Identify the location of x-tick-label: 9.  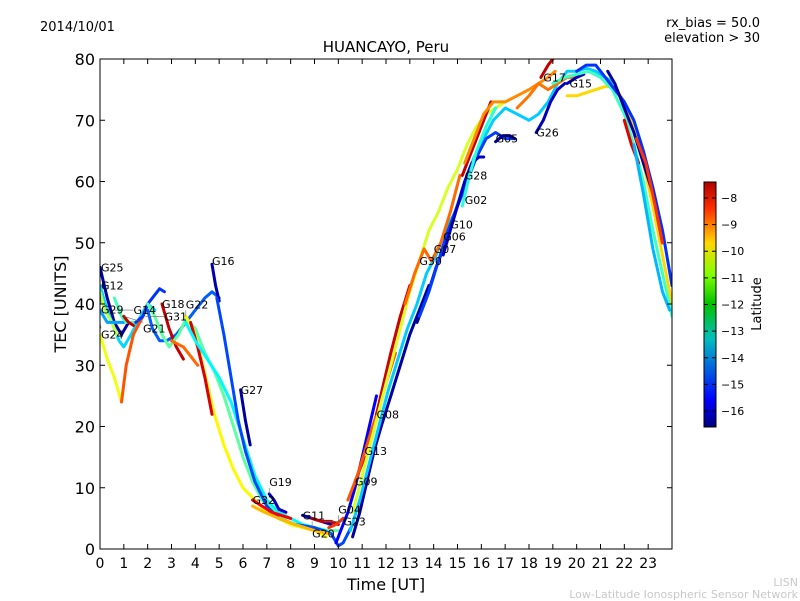
(314, 564).